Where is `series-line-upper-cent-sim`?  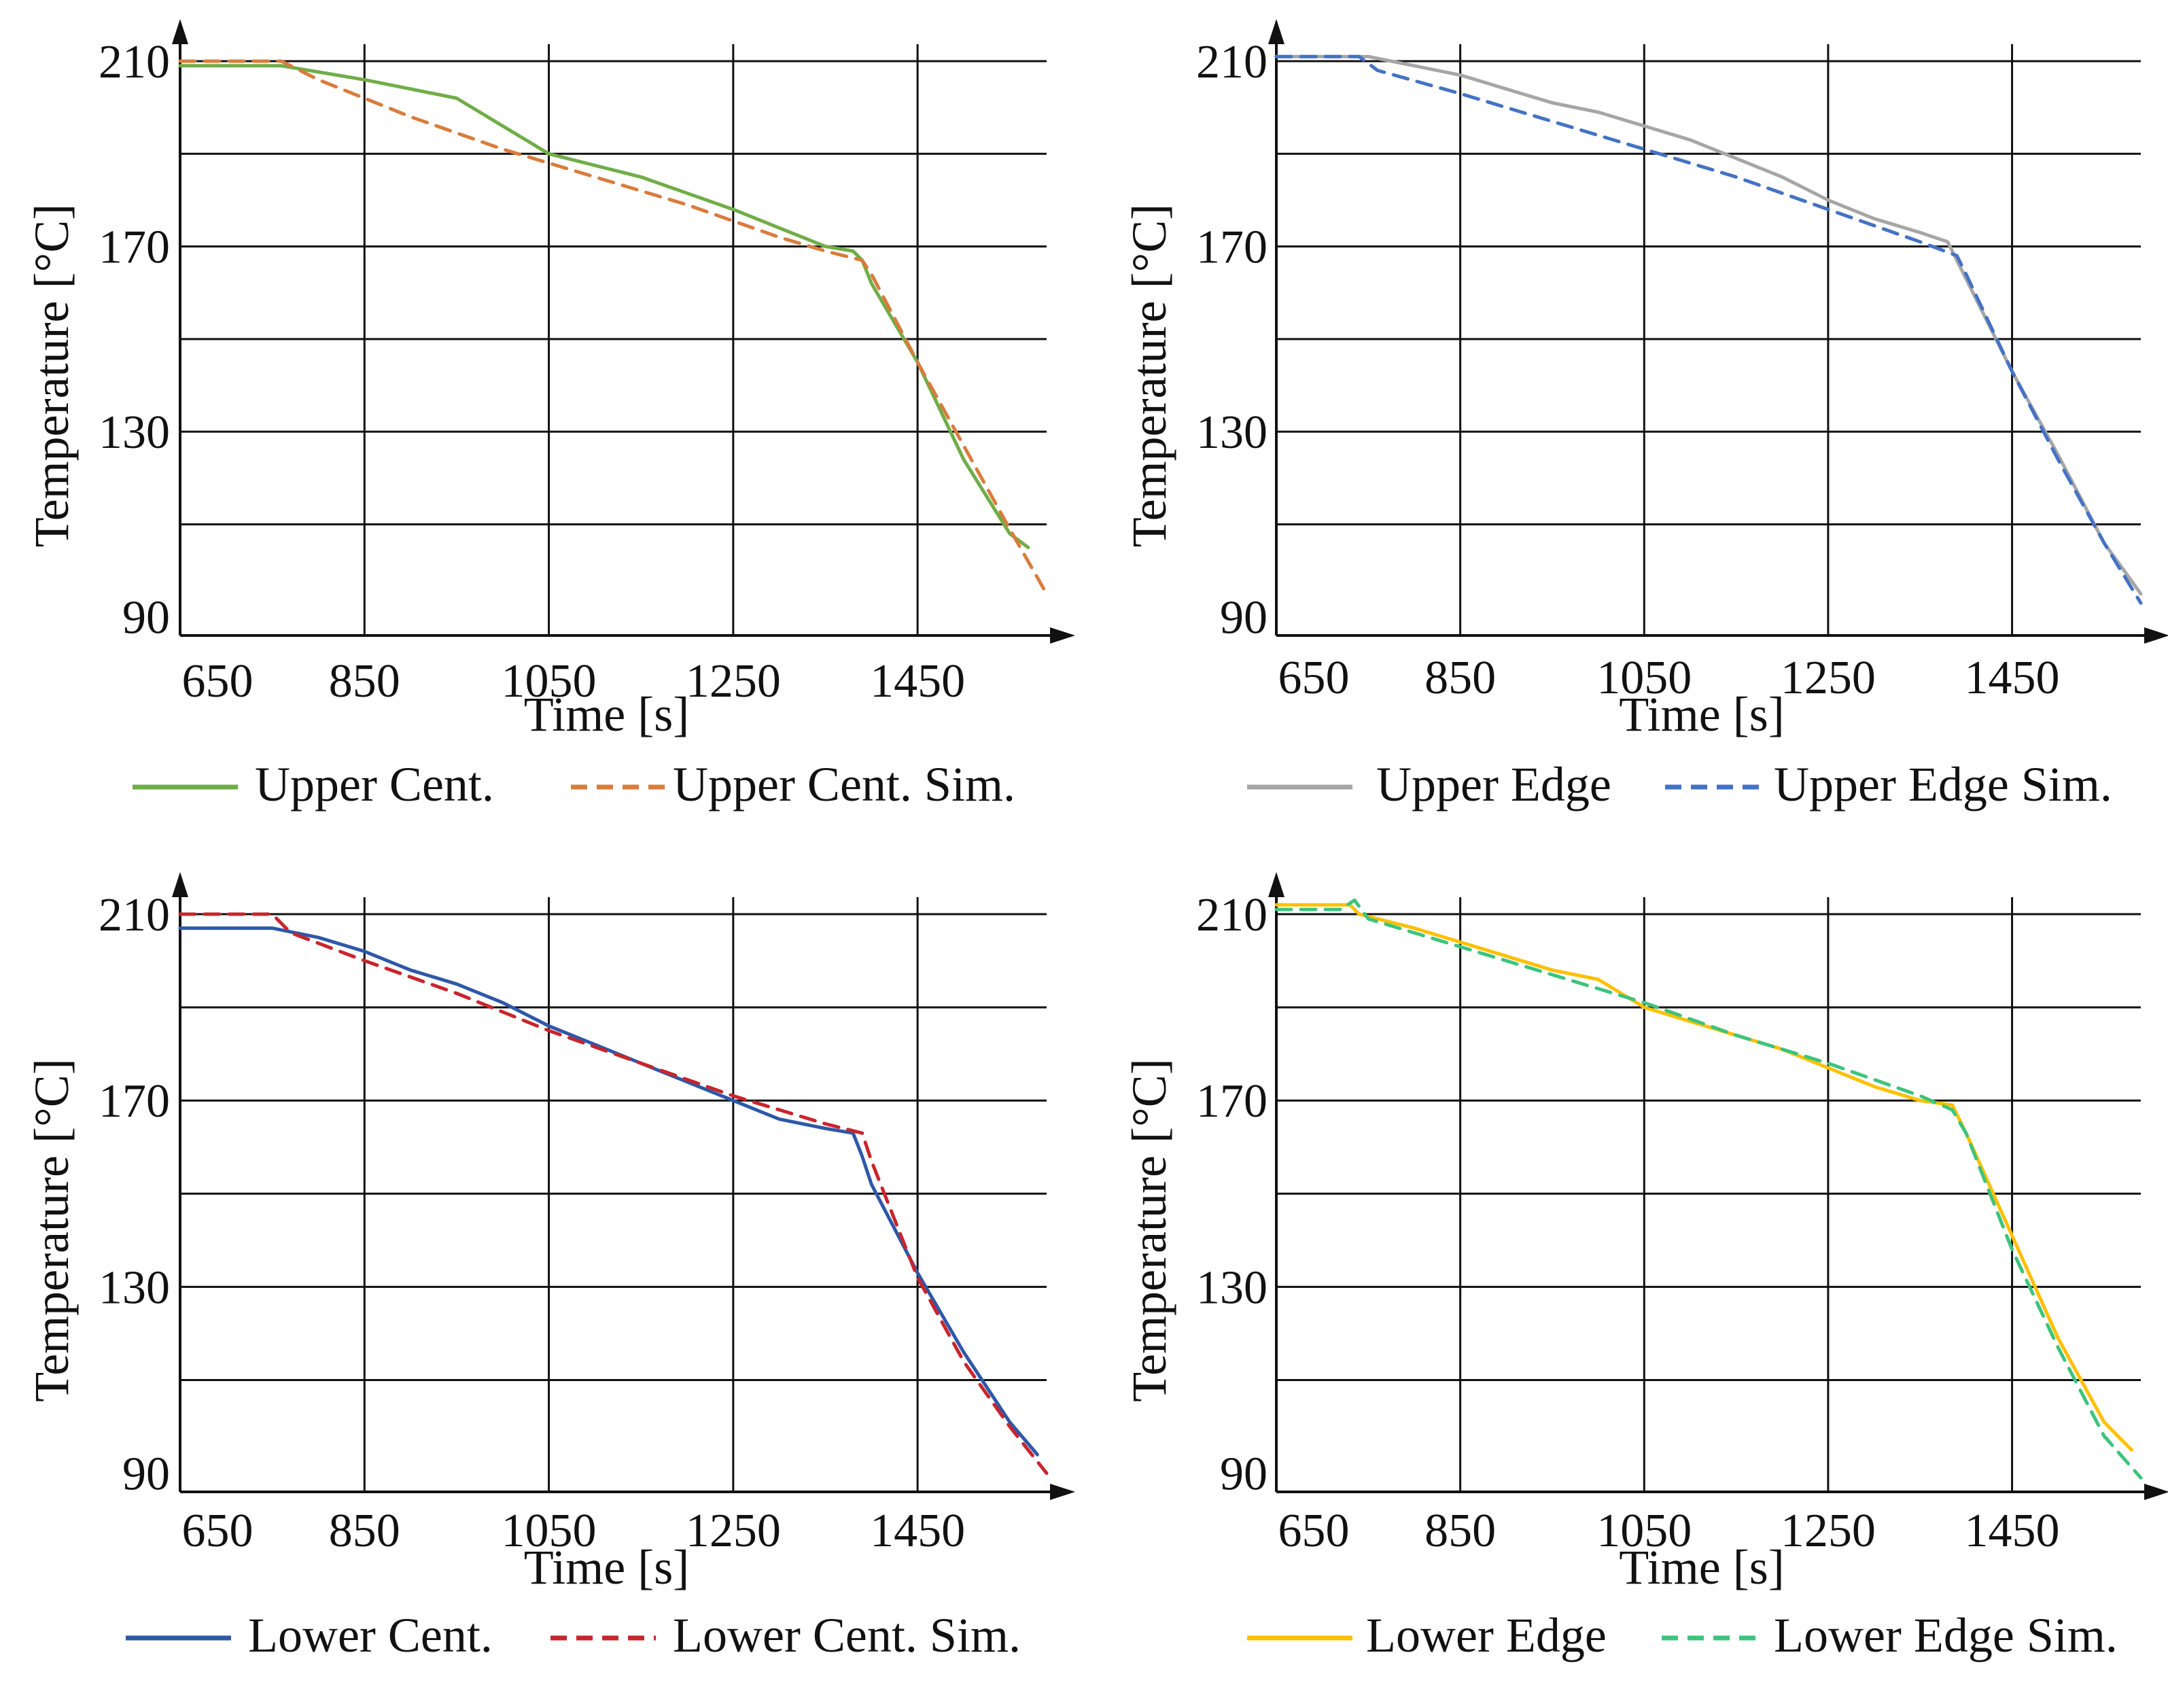 series-line-upper-cent-sim is located at coordinates (613, 327).